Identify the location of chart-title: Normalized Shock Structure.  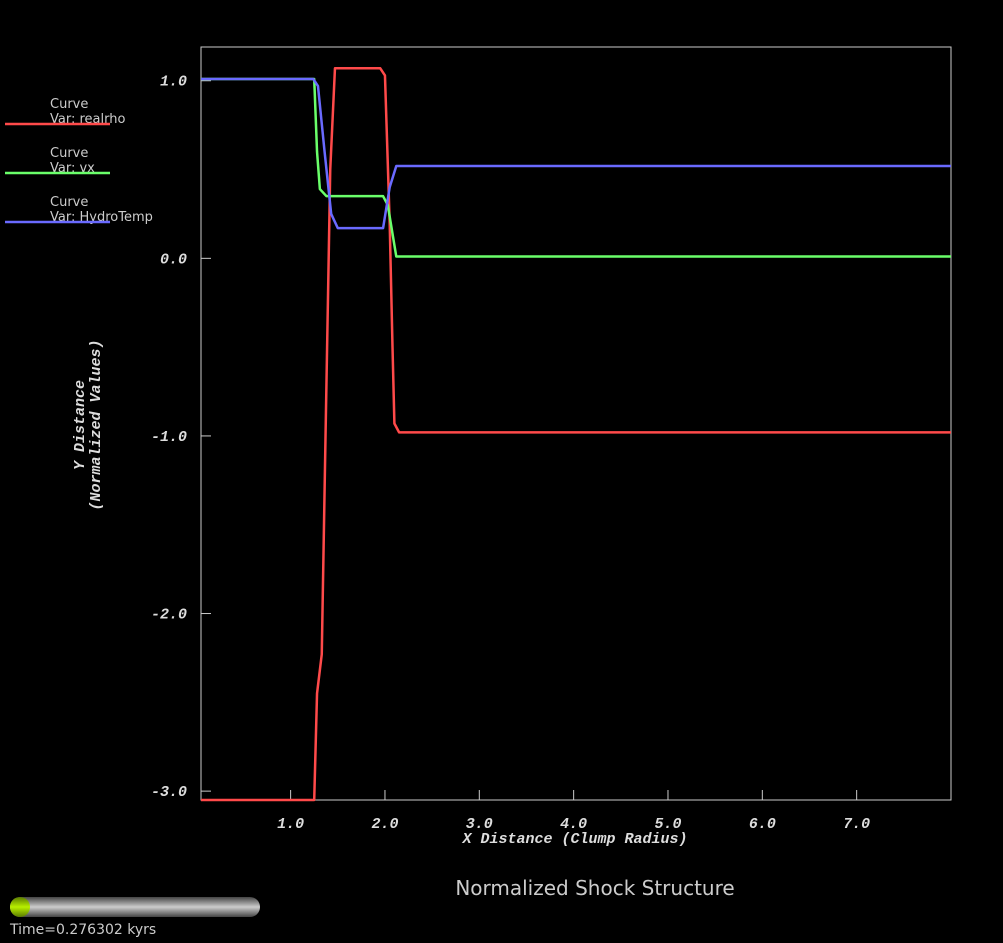
(594, 888).